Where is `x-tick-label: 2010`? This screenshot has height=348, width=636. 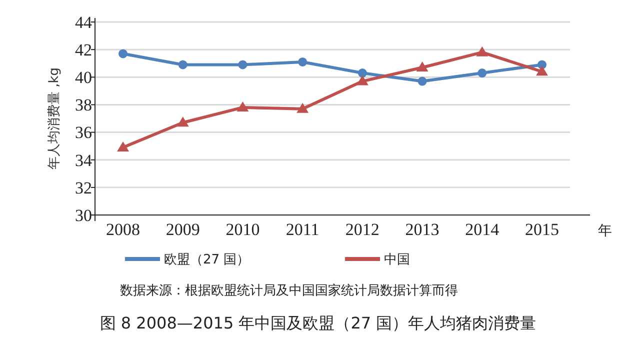 x-tick-label: 2010 is located at coordinates (243, 229).